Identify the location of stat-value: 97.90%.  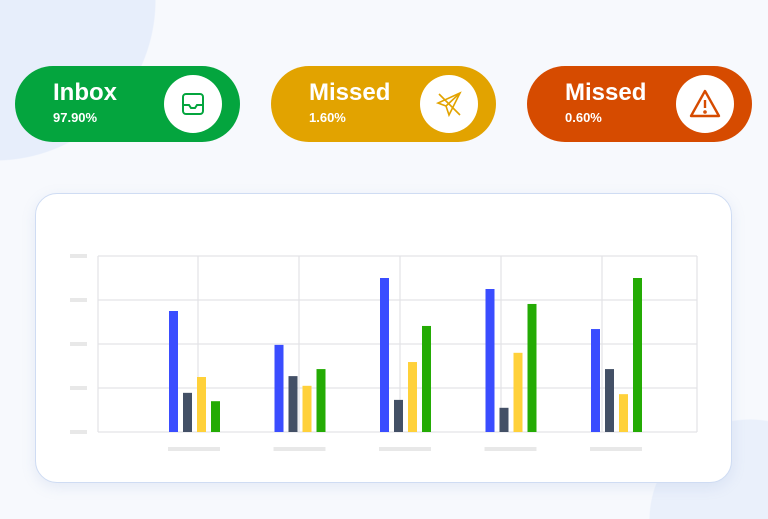
(75, 117).